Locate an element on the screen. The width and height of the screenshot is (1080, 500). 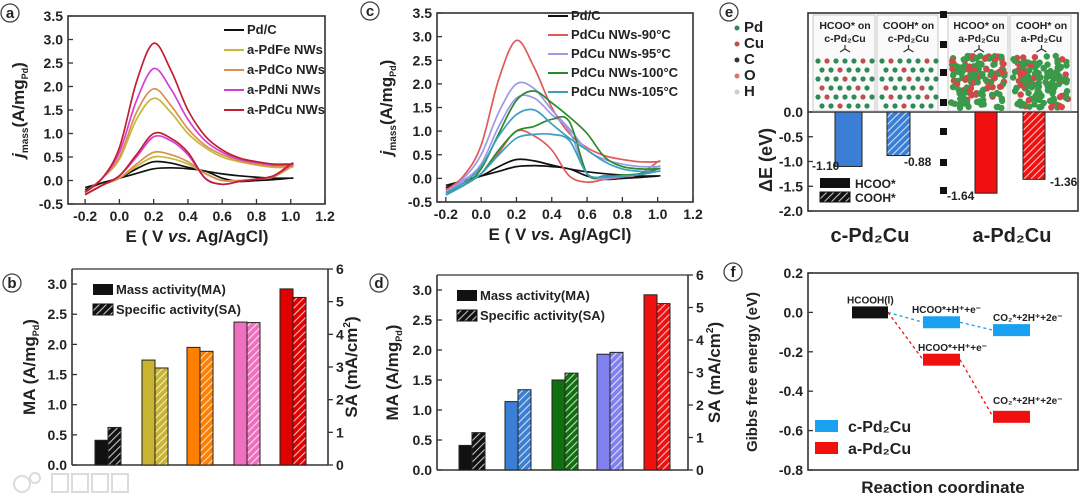
panel-letter: e is located at coordinates (729, 12).